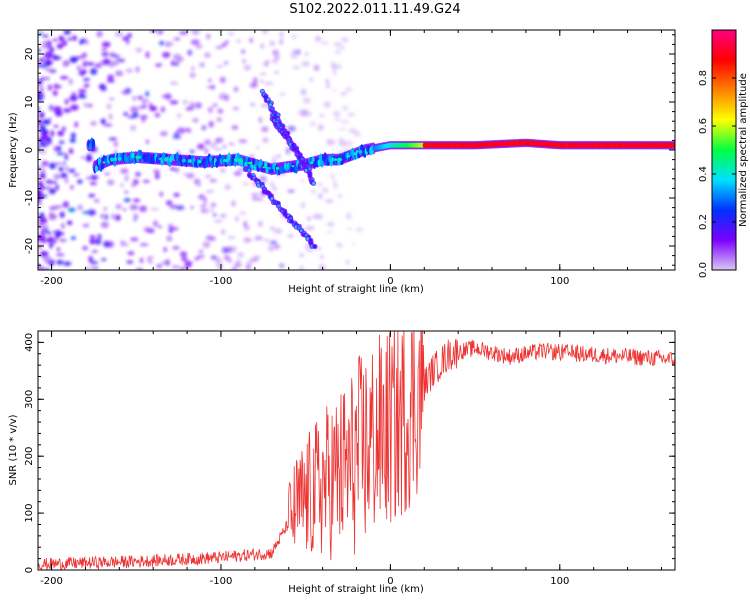 The height and width of the screenshot is (600, 750). What do you see at coordinates (703, 222) in the screenshot?
I see `colorbar-tick-label: 0.2` at bounding box center [703, 222].